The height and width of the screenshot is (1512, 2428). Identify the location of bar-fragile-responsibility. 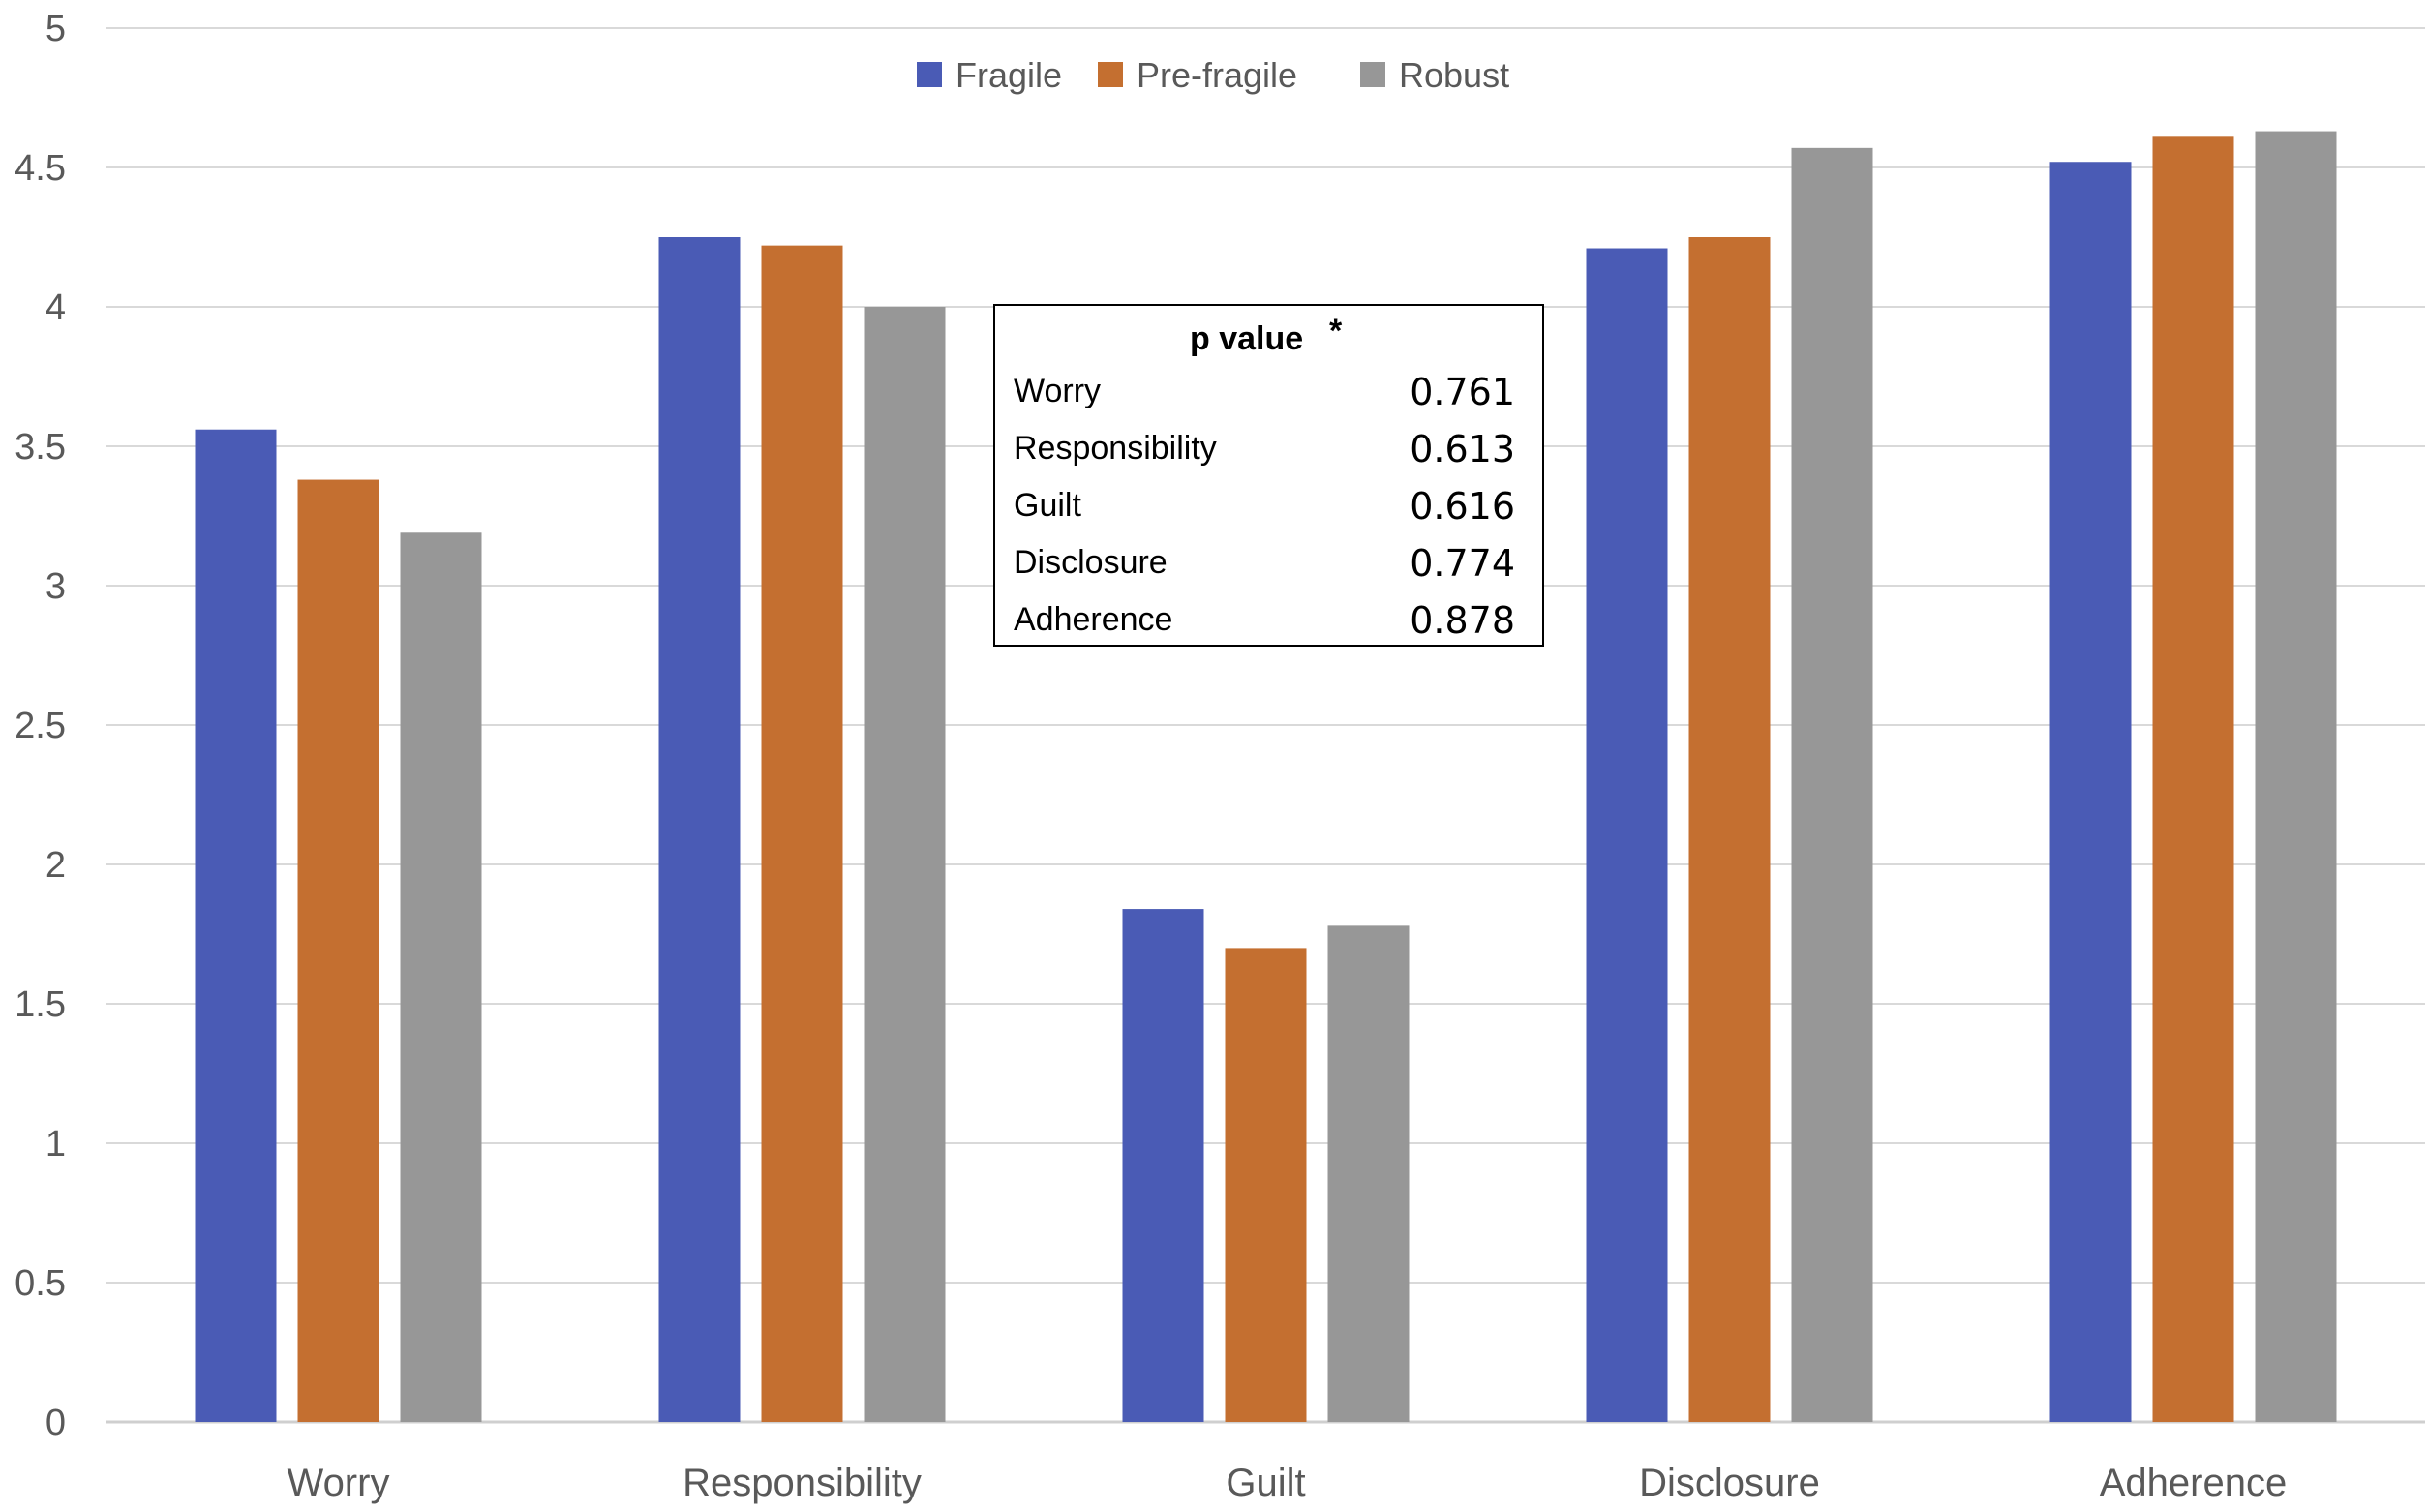
(700, 829).